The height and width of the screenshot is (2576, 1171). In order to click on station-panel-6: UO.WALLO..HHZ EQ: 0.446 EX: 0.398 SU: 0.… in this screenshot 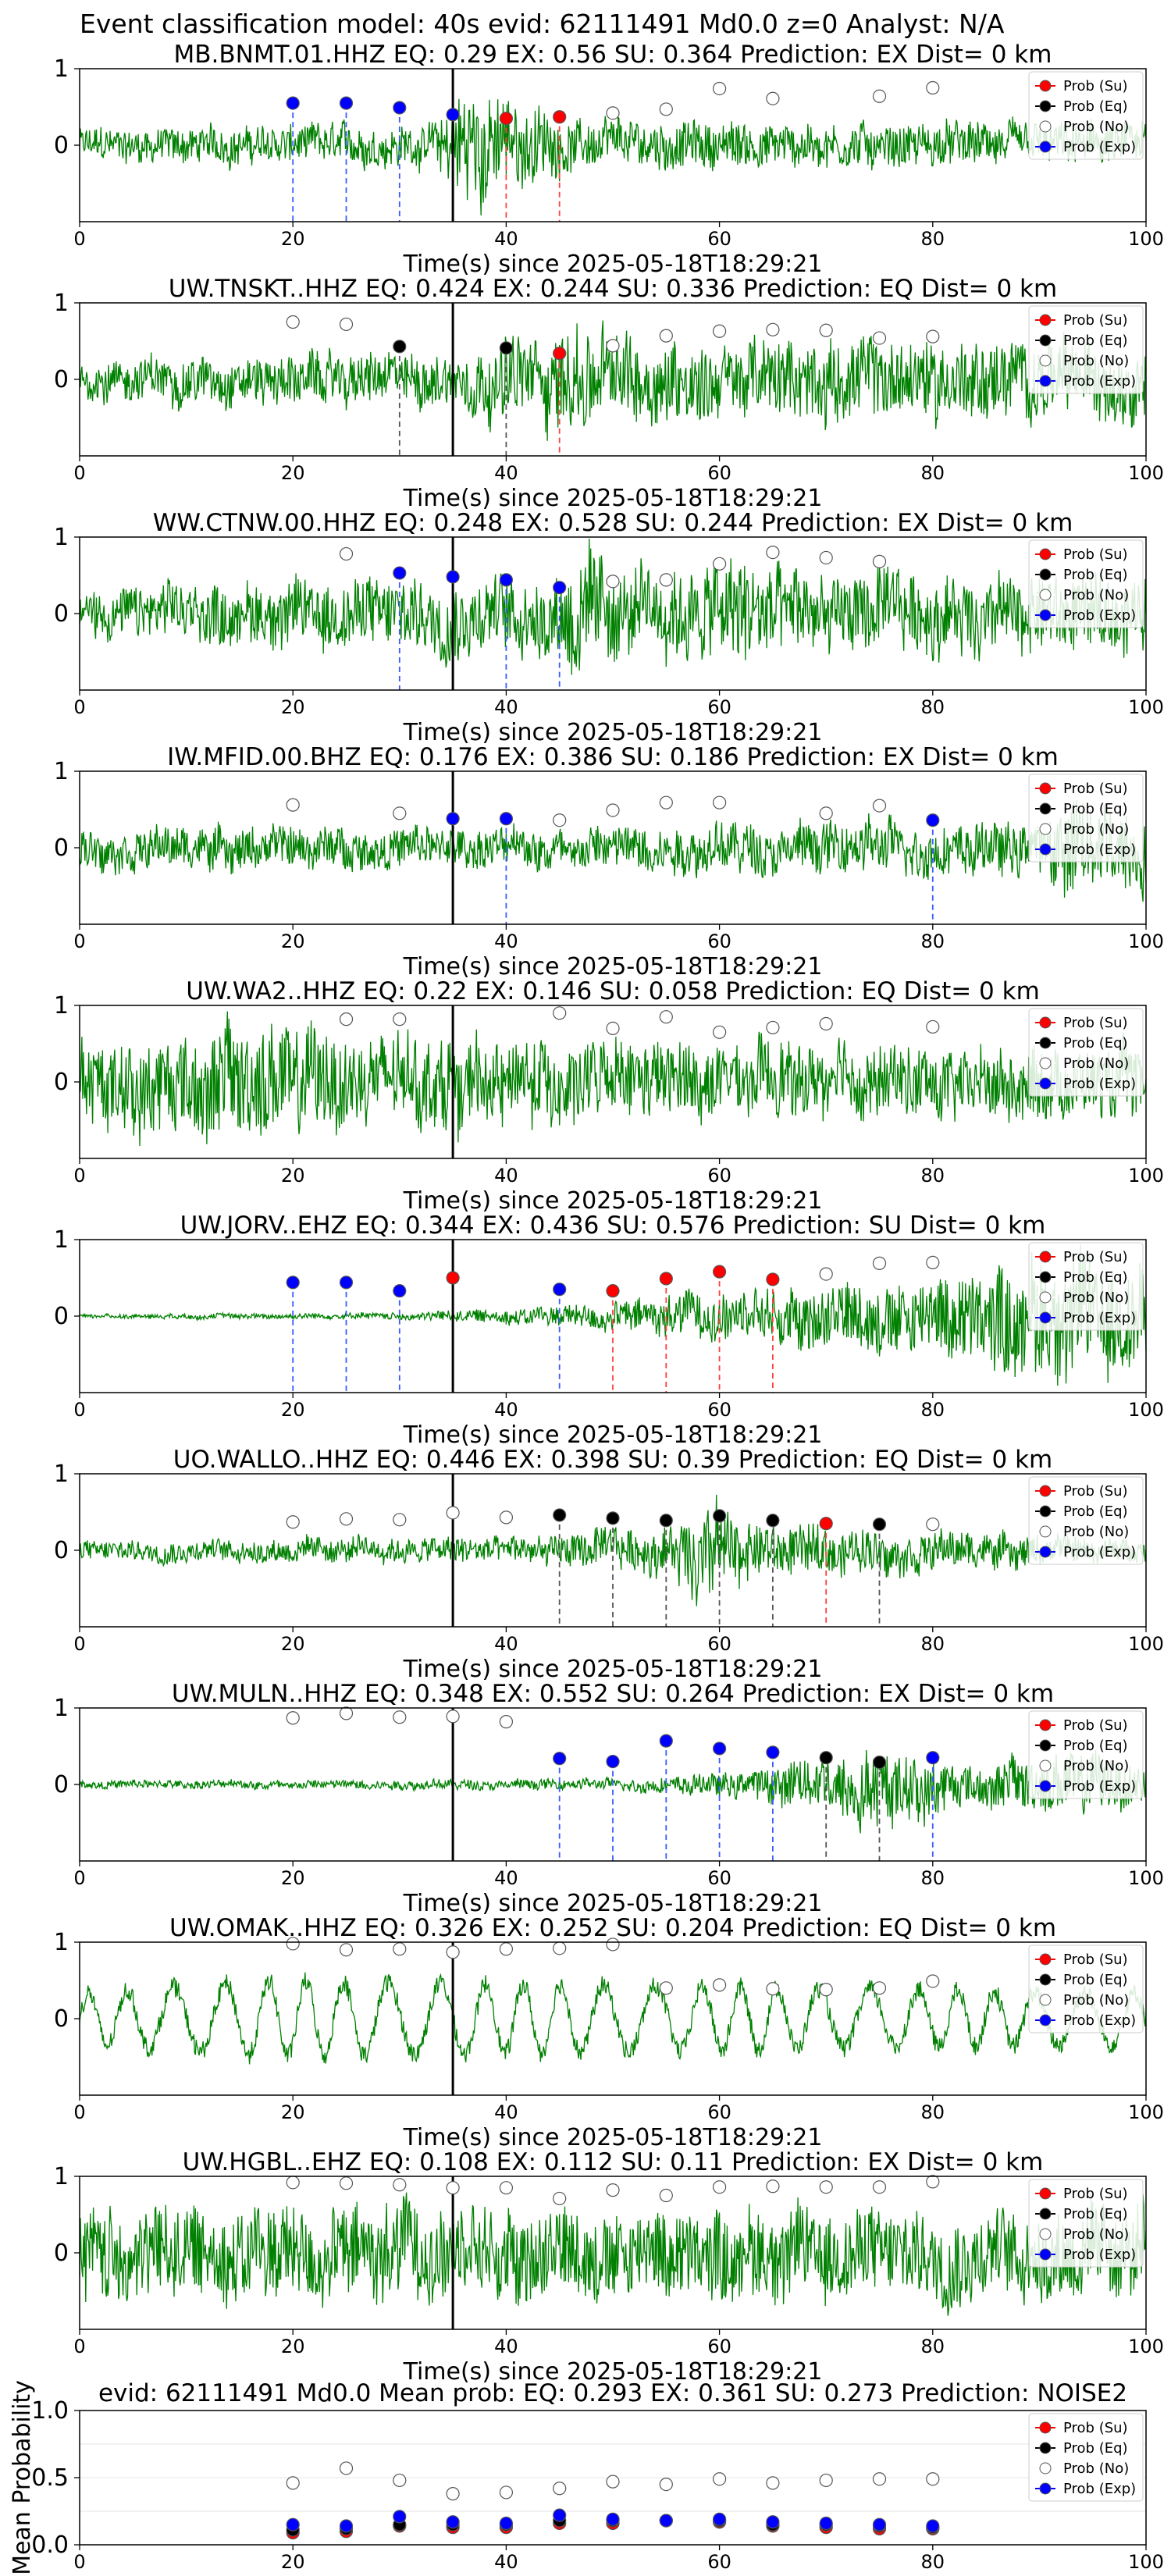, I will do `click(609, 1564)`.